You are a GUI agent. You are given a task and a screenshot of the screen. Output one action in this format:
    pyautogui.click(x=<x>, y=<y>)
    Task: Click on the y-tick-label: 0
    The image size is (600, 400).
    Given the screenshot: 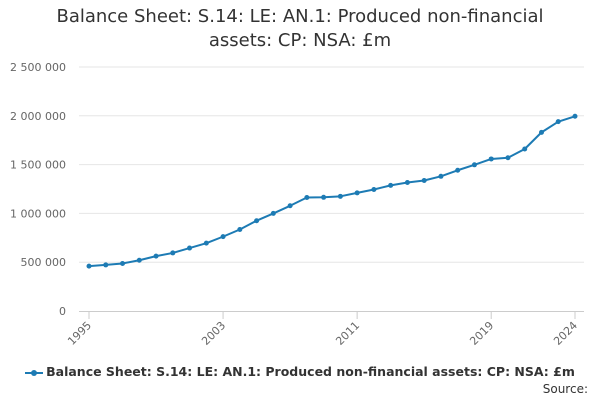 What is the action you would take?
    pyautogui.click(x=62, y=311)
    